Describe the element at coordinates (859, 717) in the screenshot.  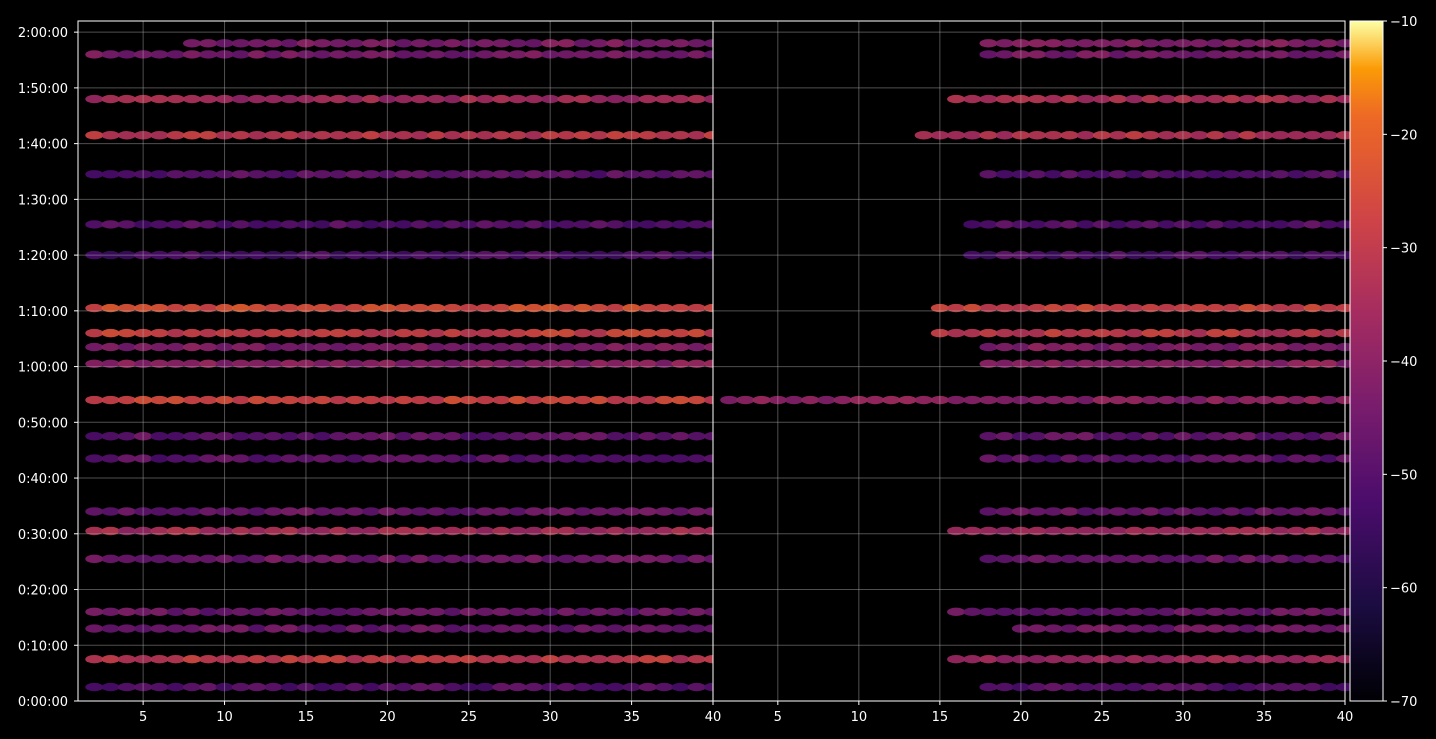
I see `x-tick-label: 10` at that location.